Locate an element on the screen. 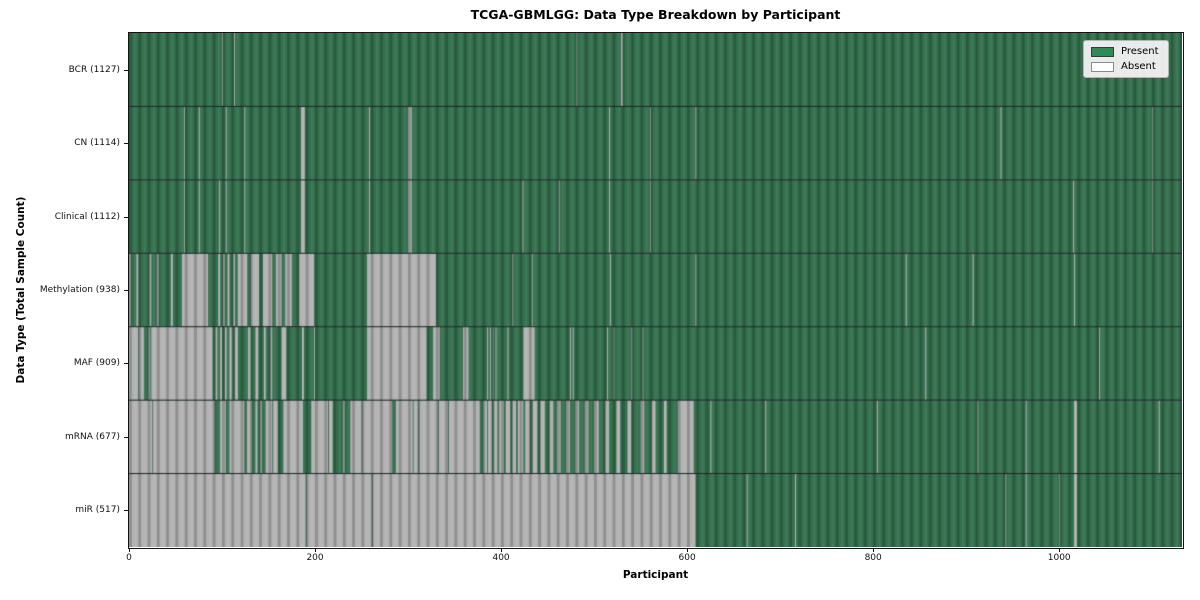 This screenshot has height=600, width=1200. xtick-label-0: 0 is located at coordinates (129, 558).